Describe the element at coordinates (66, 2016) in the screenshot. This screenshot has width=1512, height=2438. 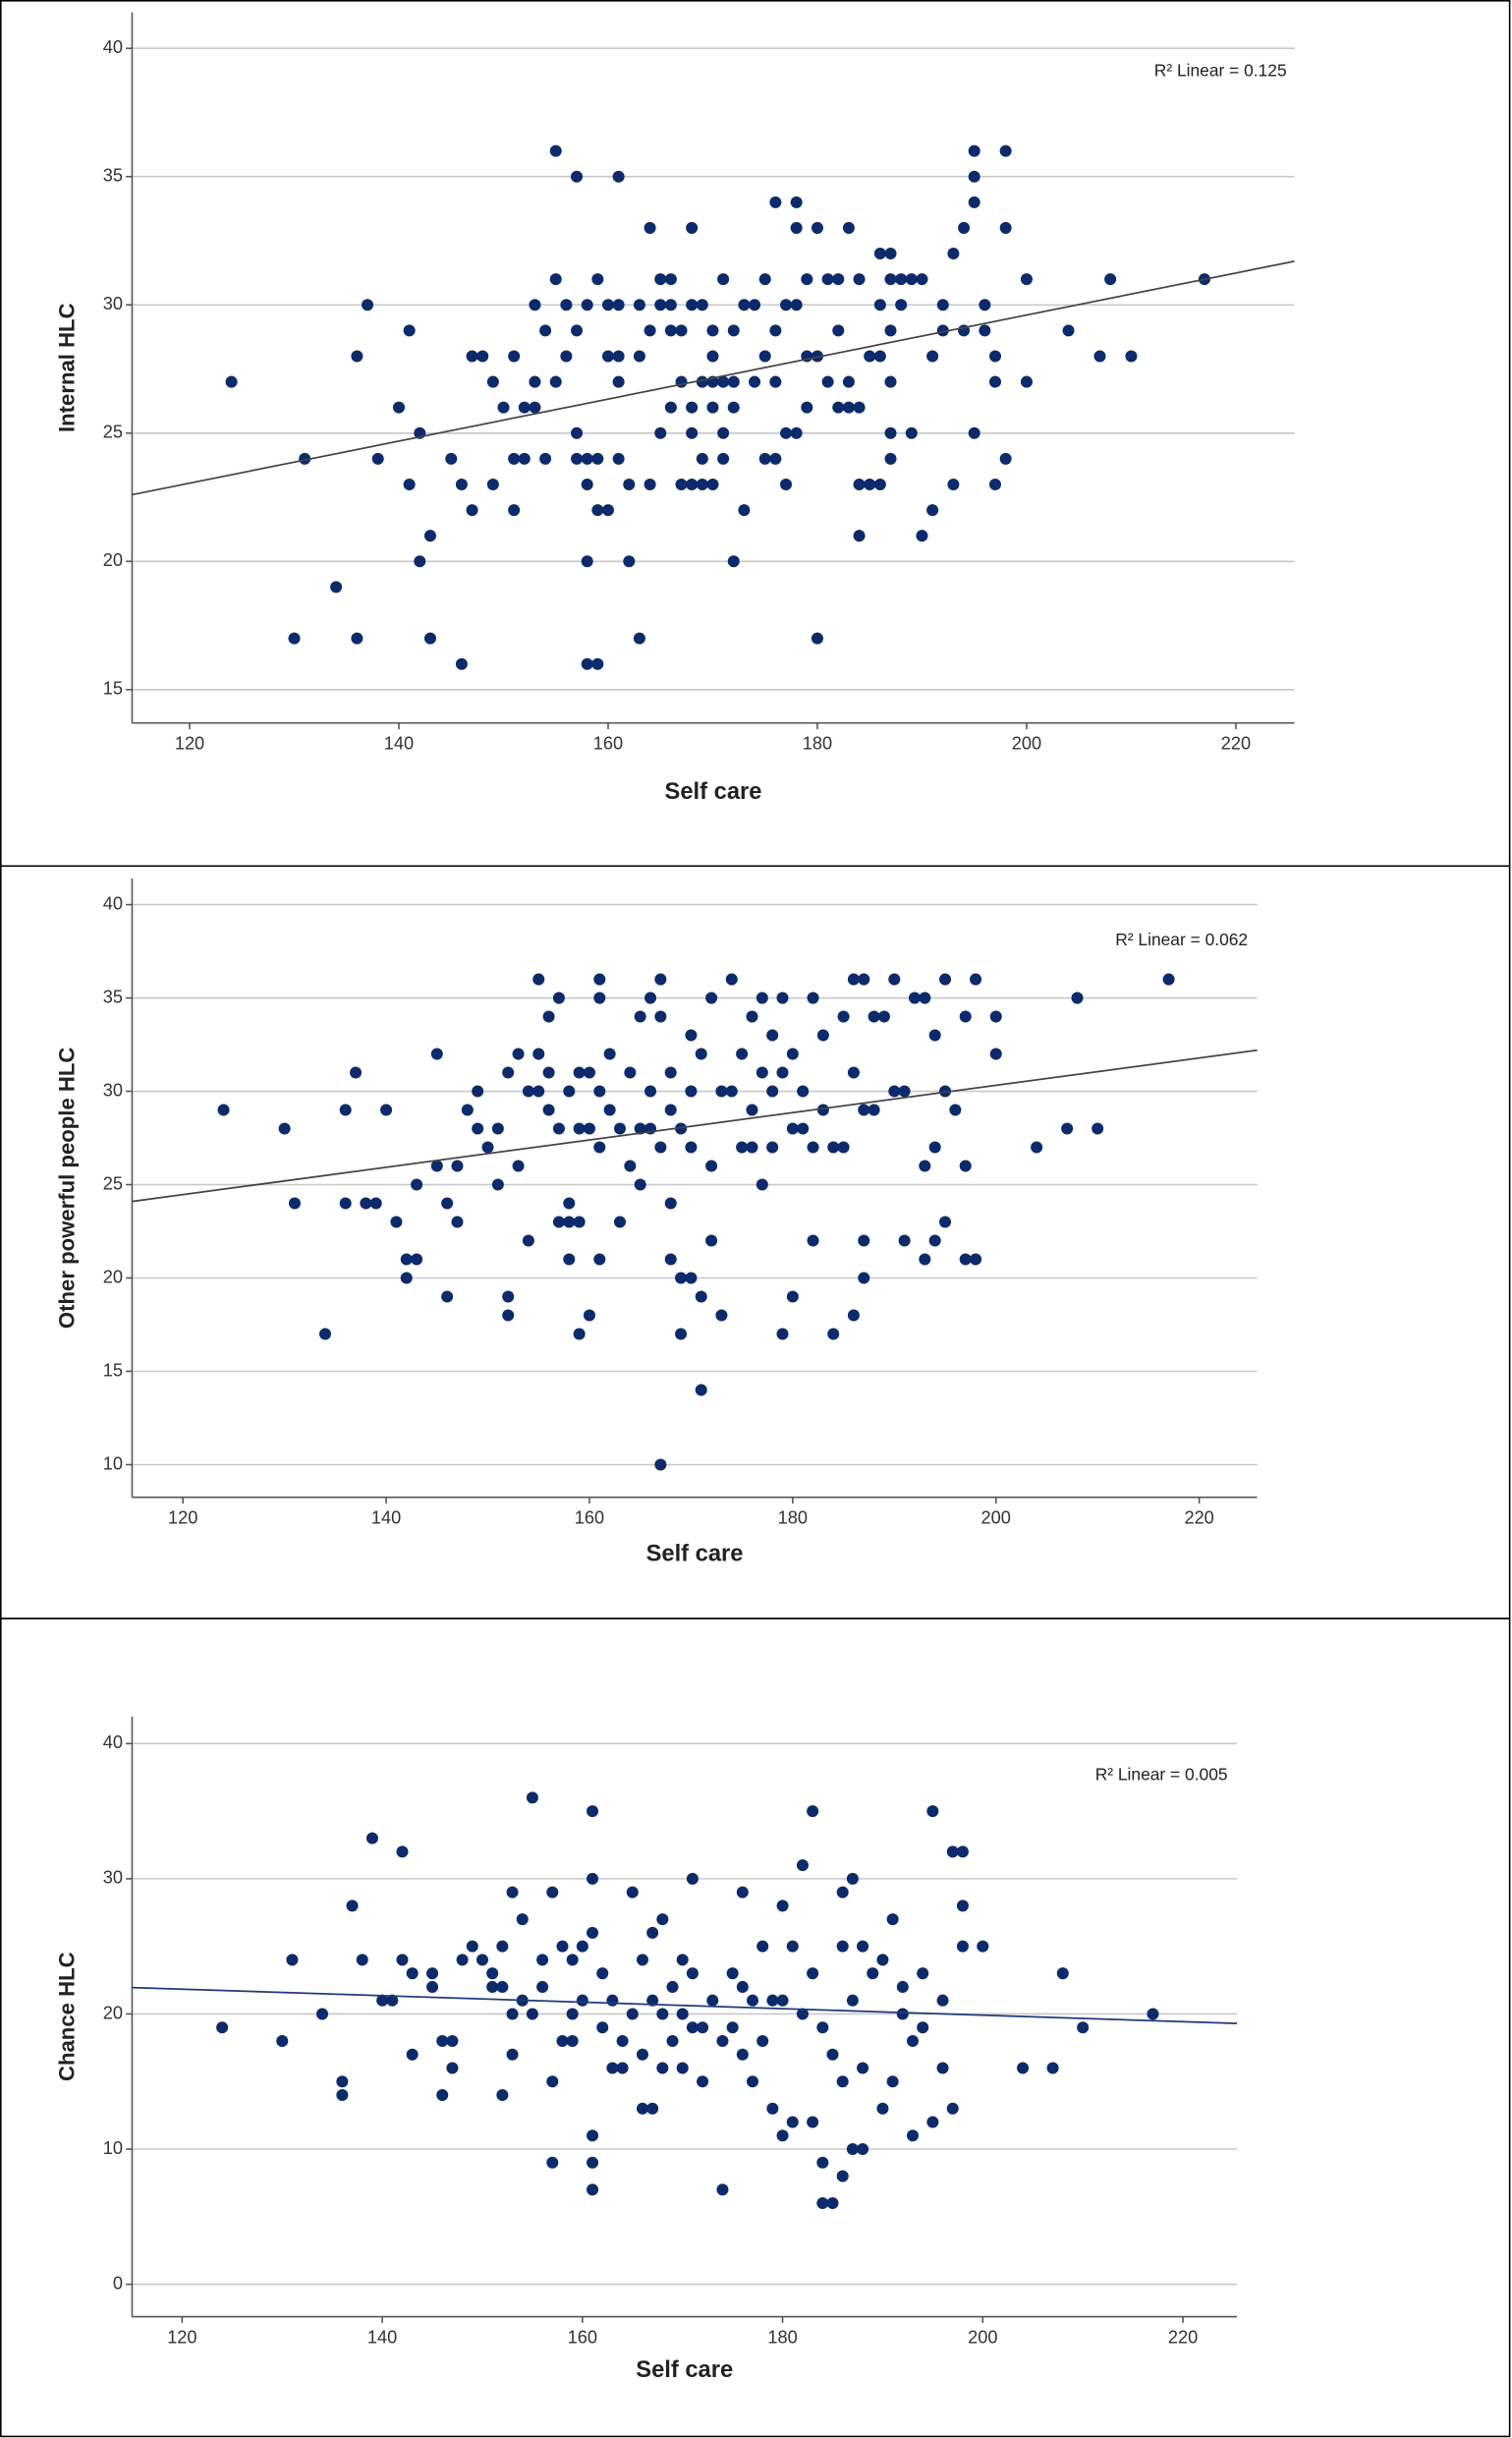
I see `y-axis-label: Chance HLC` at that location.